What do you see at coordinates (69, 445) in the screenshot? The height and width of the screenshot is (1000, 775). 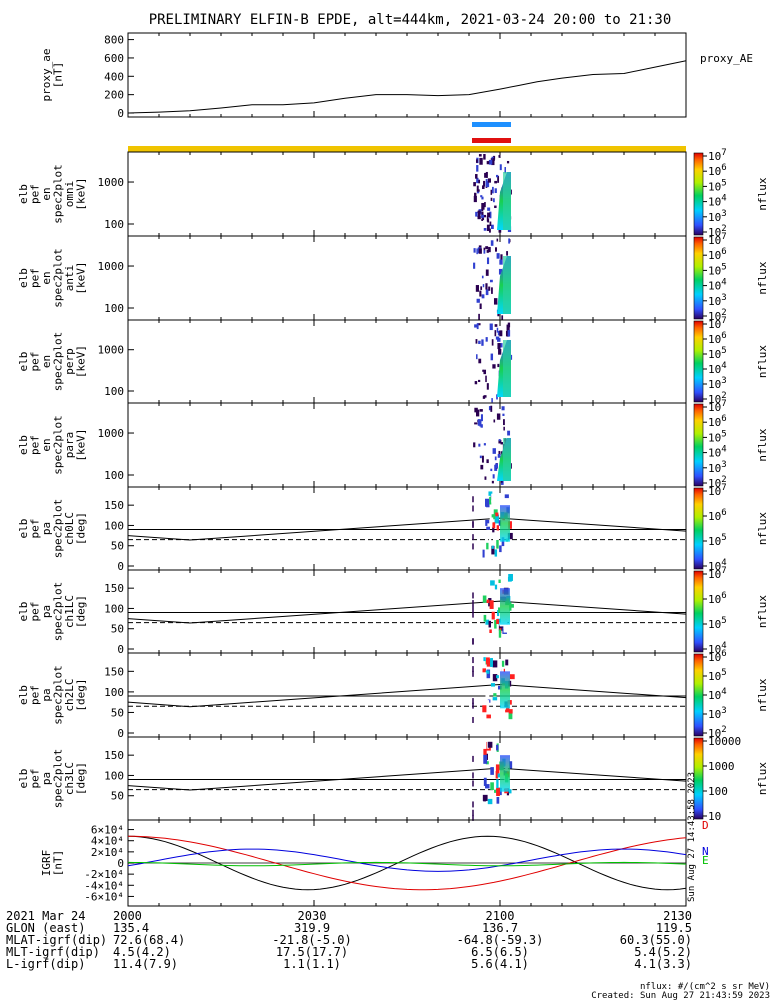 I see `y-axis-label: para` at bounding box center [69, 445].